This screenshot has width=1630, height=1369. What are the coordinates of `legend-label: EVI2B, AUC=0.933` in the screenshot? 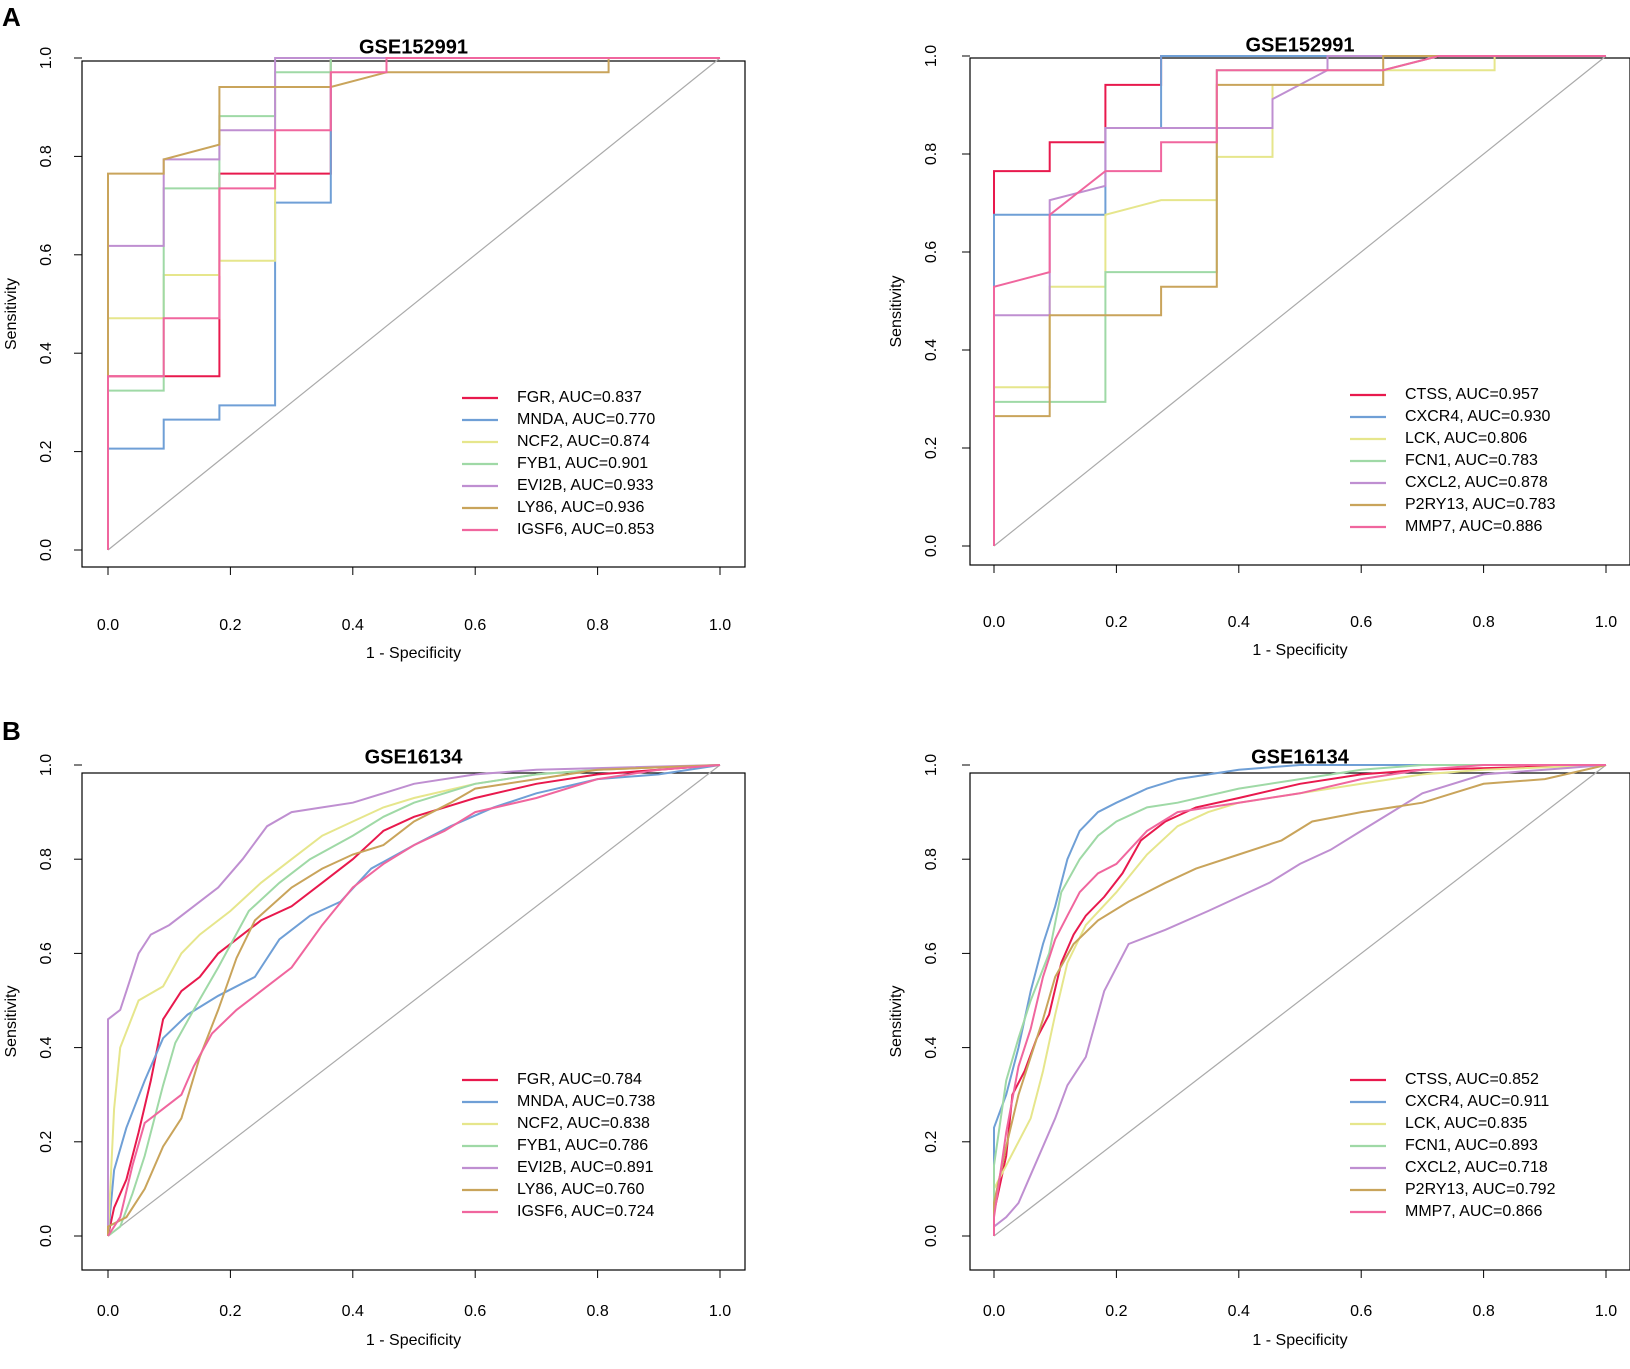 It's located at (585, 485).